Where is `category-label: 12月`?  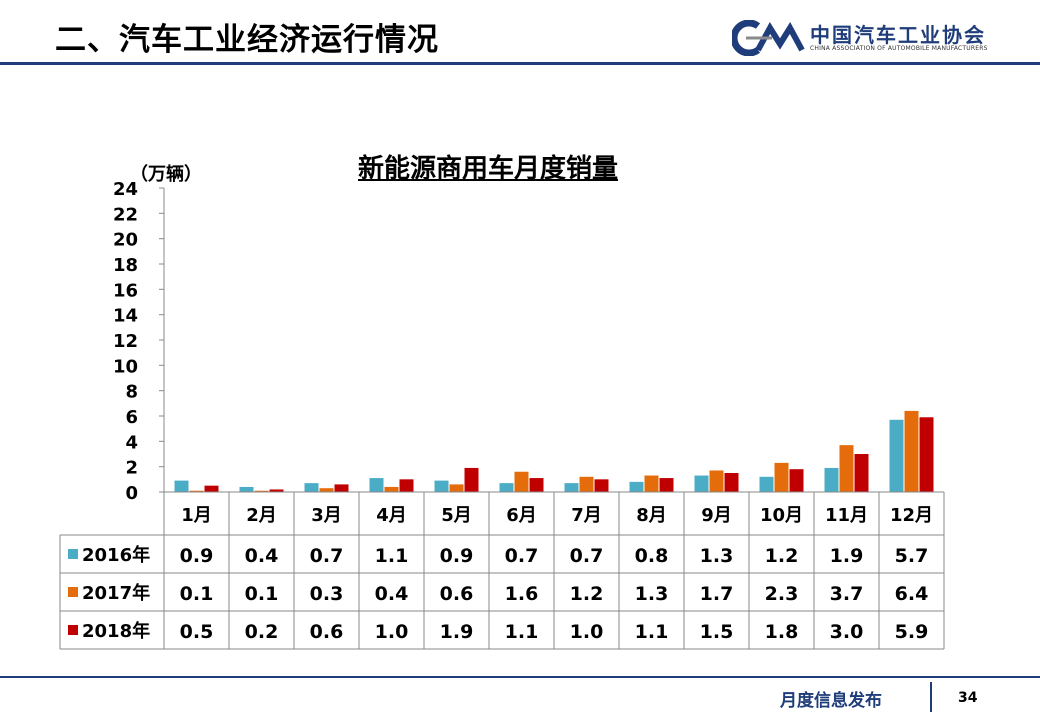 category-label: 12月 is located at coordinates (911, 515).